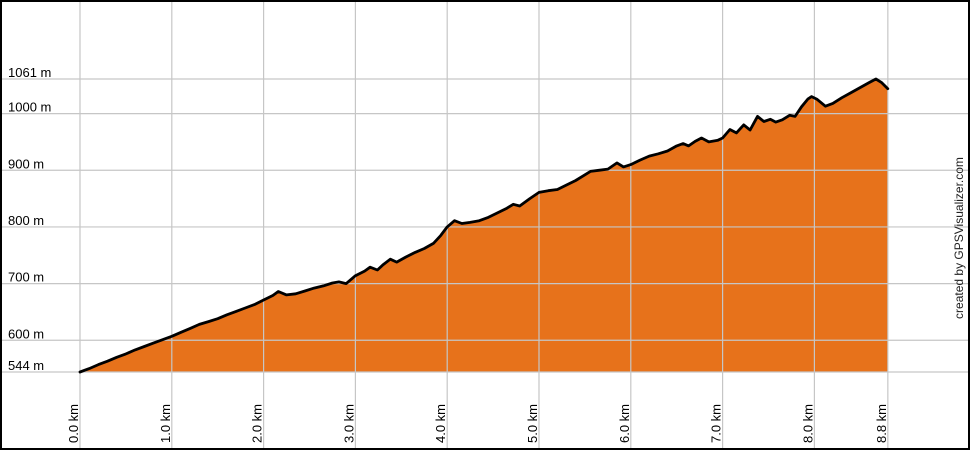  What do you see at coordinates (26, 220) in the screenshot?
I see `y-axis-tick-label: 800 m` at bounding box center [26, 220].